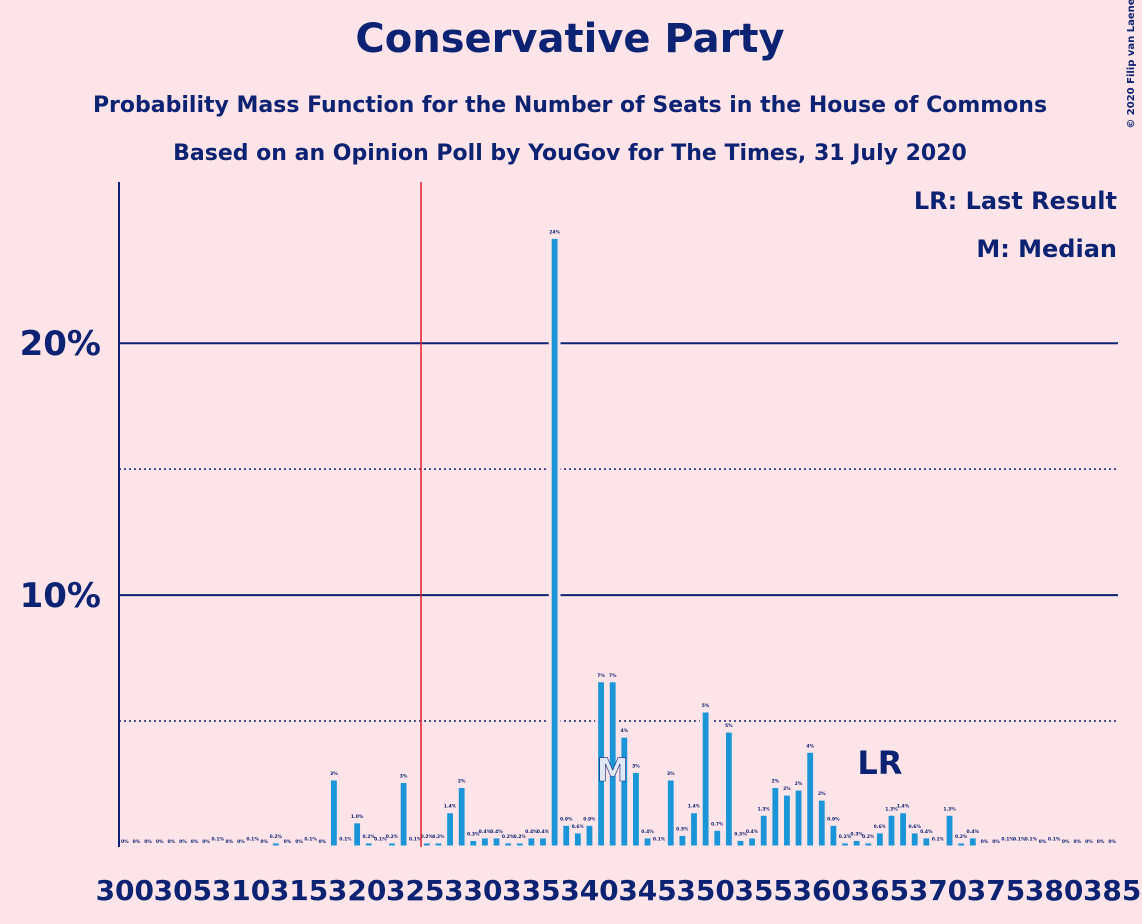 This screenshot has width=1142, height=924. What do you see at coordinates (705, 890) in the screenshot?
I see `x-tick-label: 350` at bounding box center [705, 890].